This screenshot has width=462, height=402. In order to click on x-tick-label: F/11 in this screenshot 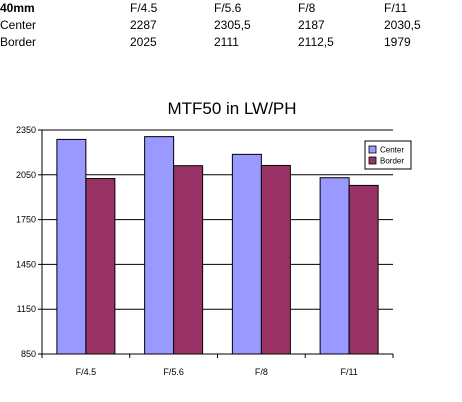, I will do `click(348, 372)`.